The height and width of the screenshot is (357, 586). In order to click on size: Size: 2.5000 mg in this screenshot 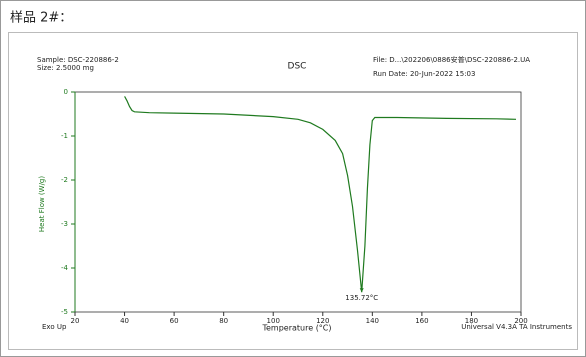, I will do `click(65, 68)`.